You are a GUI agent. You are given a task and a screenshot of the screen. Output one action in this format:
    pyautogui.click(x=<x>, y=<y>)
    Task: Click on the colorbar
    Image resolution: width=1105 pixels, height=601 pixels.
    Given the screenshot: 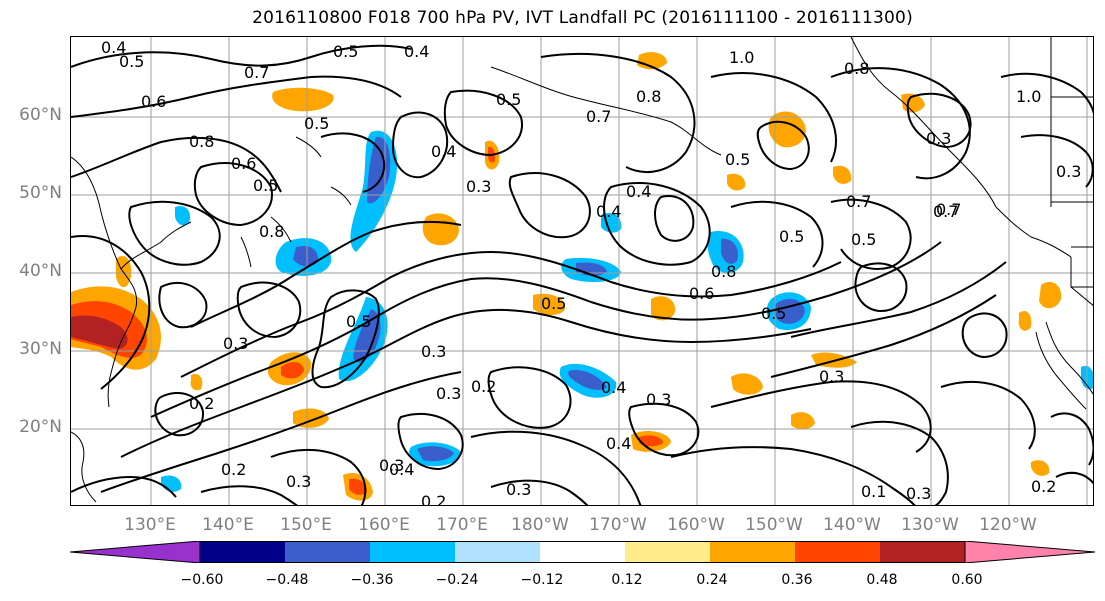 What is the action you would take?
    pyautogui.click(x=583, y=552)
    